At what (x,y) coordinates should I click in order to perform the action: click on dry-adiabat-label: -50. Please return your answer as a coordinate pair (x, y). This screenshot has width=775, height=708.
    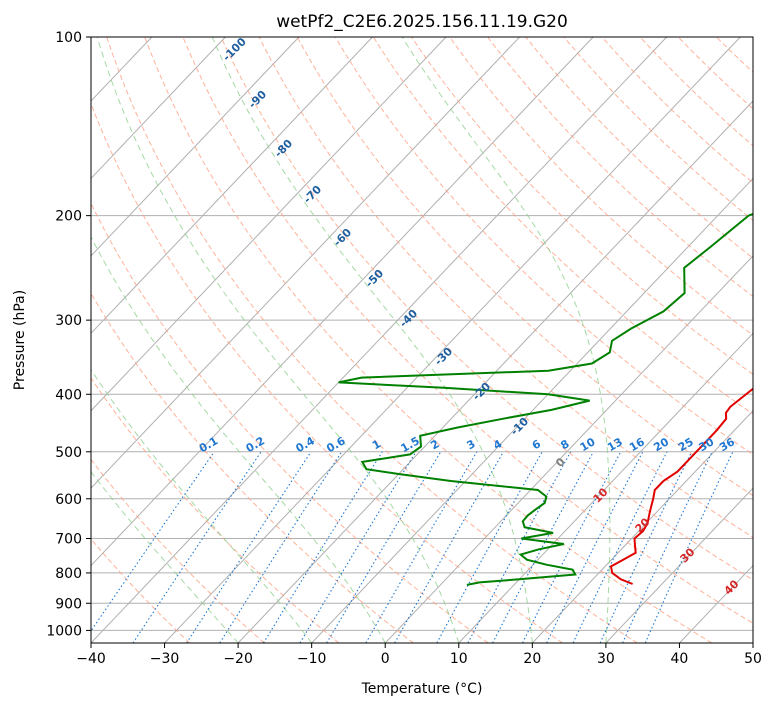
    Looking at the image, I should click on (374, 278).